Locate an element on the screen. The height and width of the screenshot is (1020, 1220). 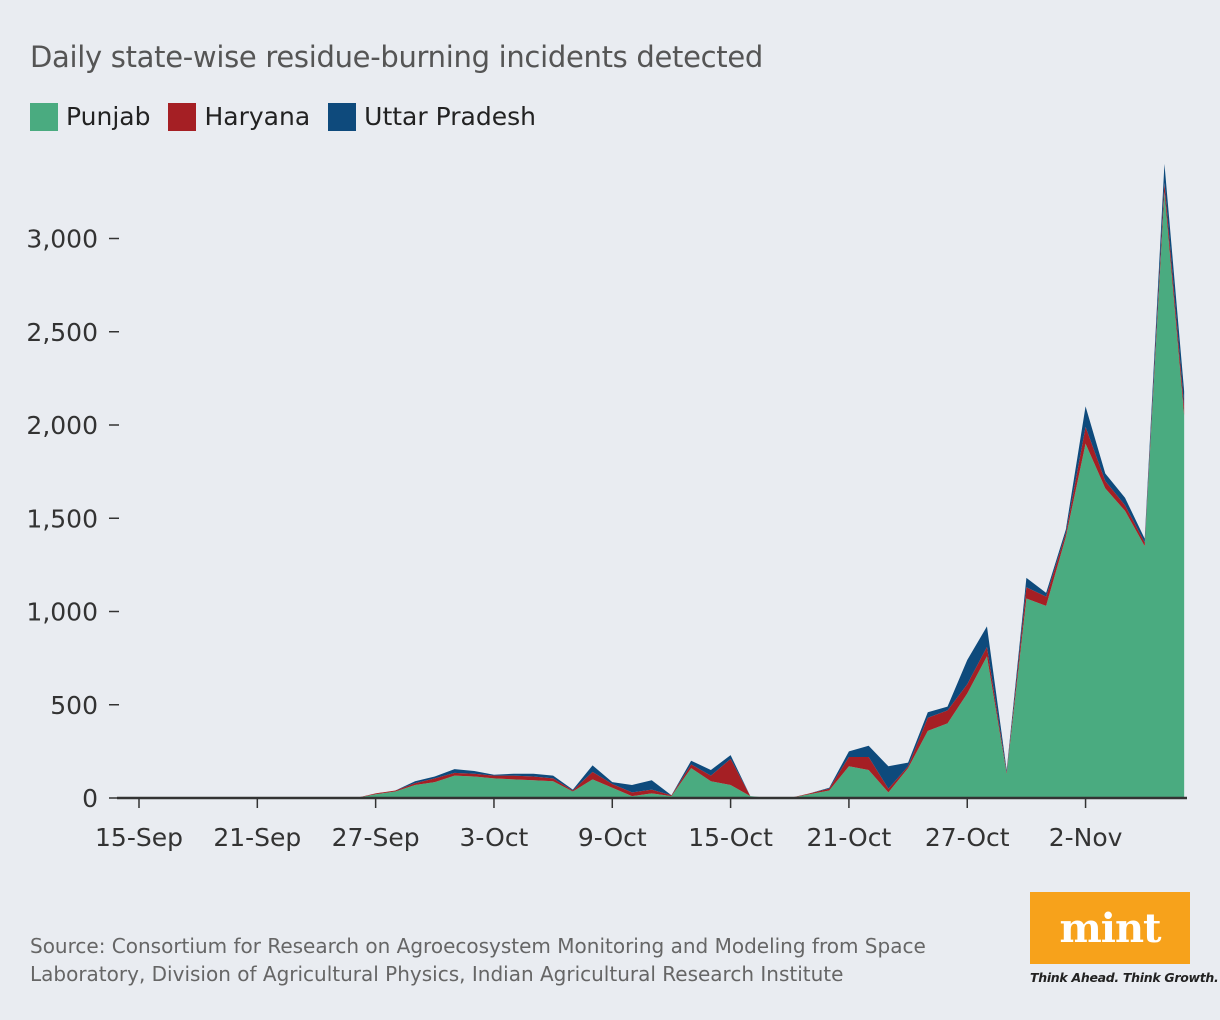
y-tick-label: 2,000 is located at coordinates (62, 425).